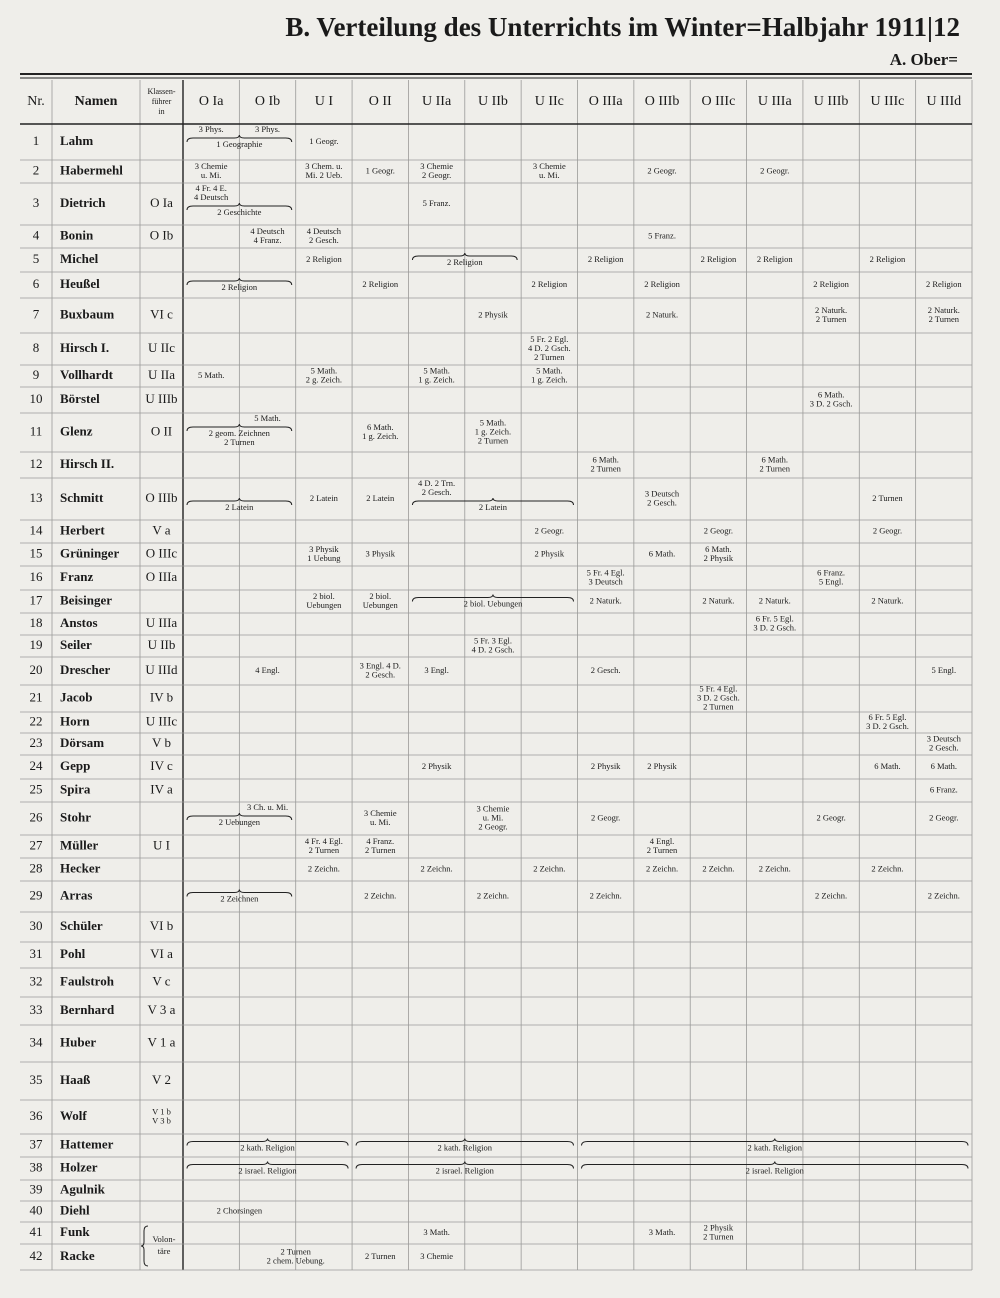  What do you see at coordinates (87, 374) in the screenshot?
I see `teacher-name: Vollhardt` at bounding box center [87, 374].